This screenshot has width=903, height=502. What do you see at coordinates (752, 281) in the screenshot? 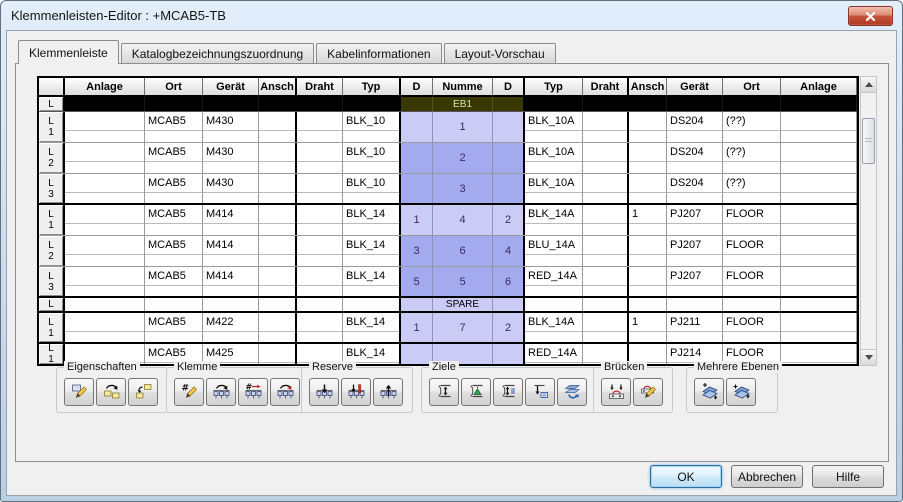
I see `cell-ort-r: FLOOR` at bounding box center [752, 281].